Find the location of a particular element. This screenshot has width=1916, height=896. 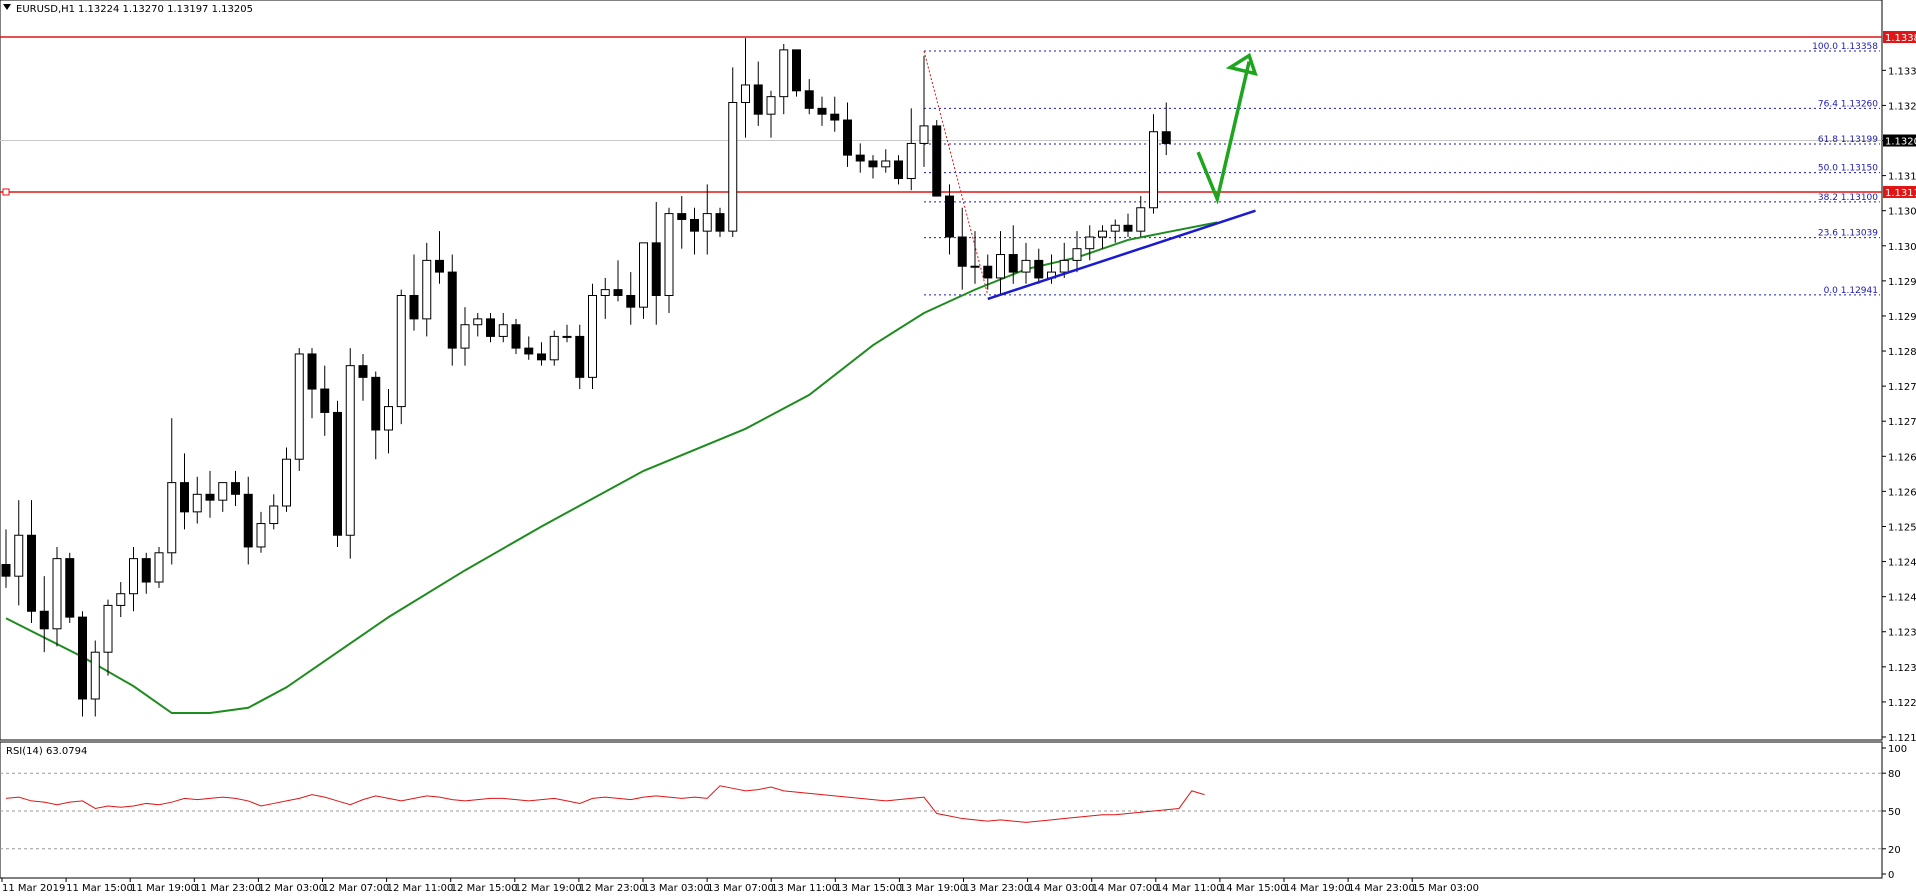

price-tick-label: 1.12785 is located at coordinates (1902, 387).